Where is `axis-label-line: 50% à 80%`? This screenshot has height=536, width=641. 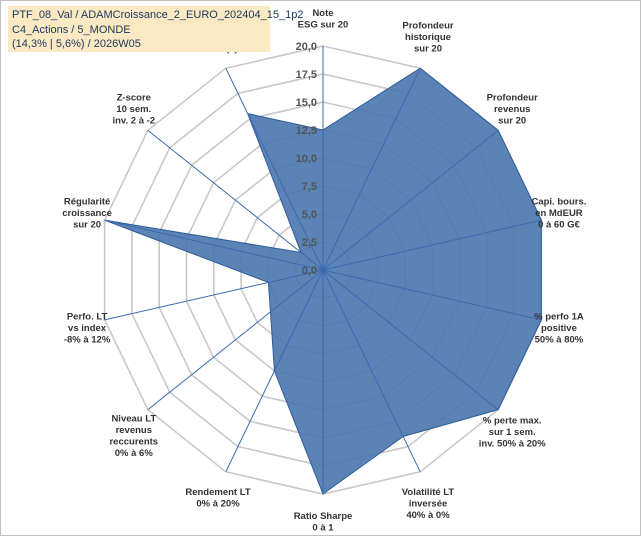 axis-label-line: 50% à 80% is located at coordinates (559, 340).